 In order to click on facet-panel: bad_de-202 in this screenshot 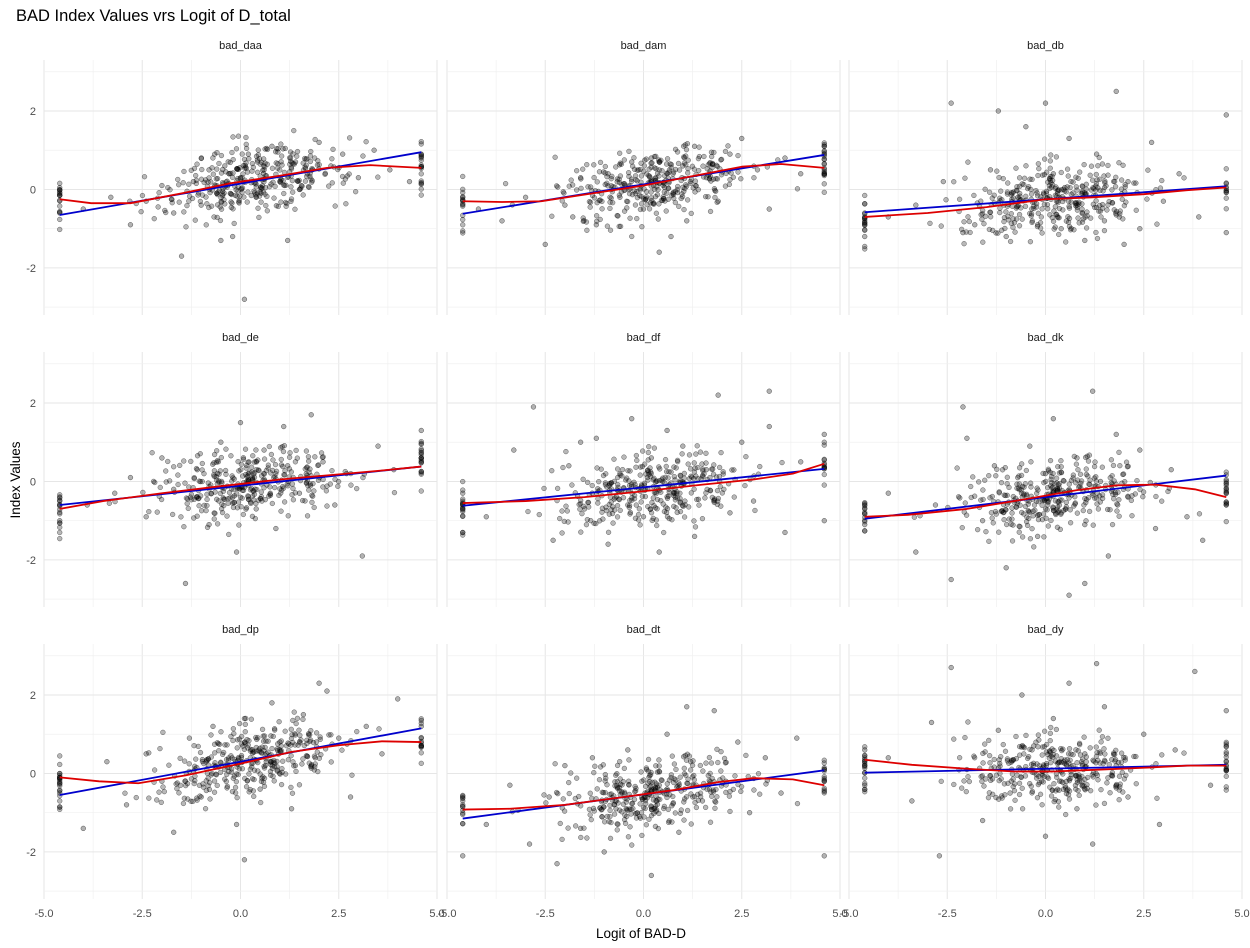, I will do `click(232, 469)`.